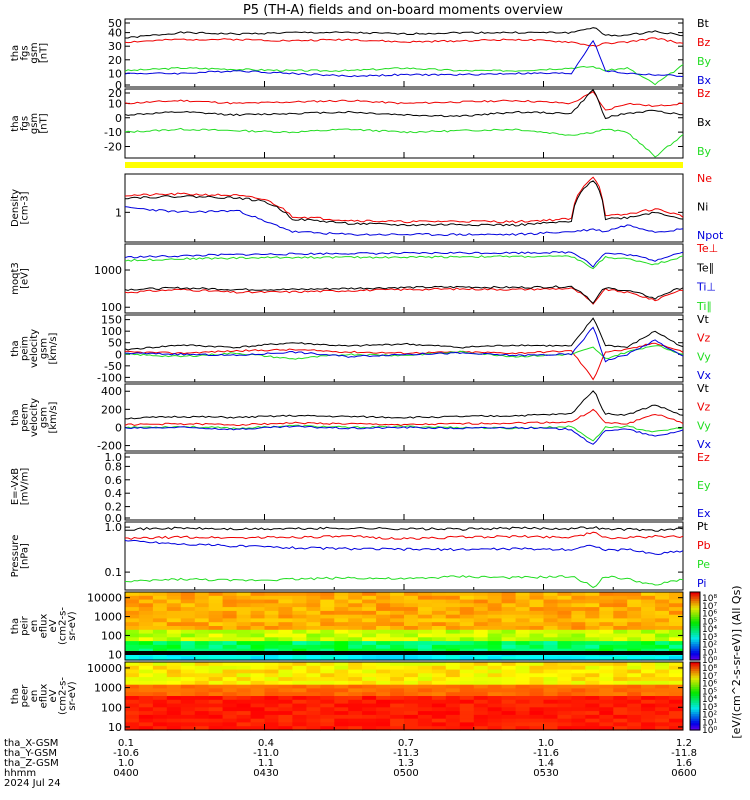 The width and height of the screenshot is (750, 800). I want to click on y-axis-label: peir, so click(25, 625).